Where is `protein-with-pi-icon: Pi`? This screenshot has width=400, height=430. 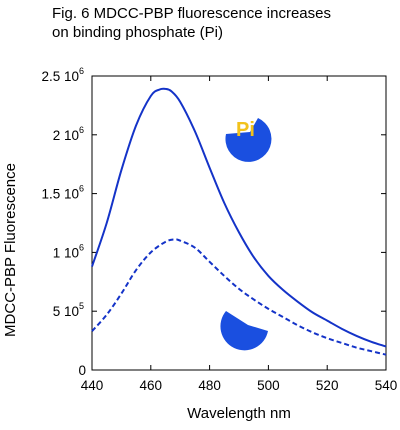 protein-with-pi-icon: Pi is located at coordinates (248, 140).